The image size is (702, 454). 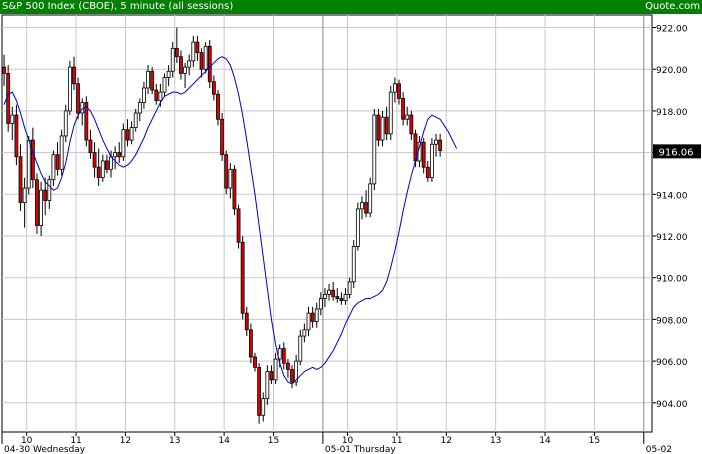 What do you see at coordinates (659, 449) in the screenshot?
I see `day-label: 05-02` at bounding box center [659, 449].